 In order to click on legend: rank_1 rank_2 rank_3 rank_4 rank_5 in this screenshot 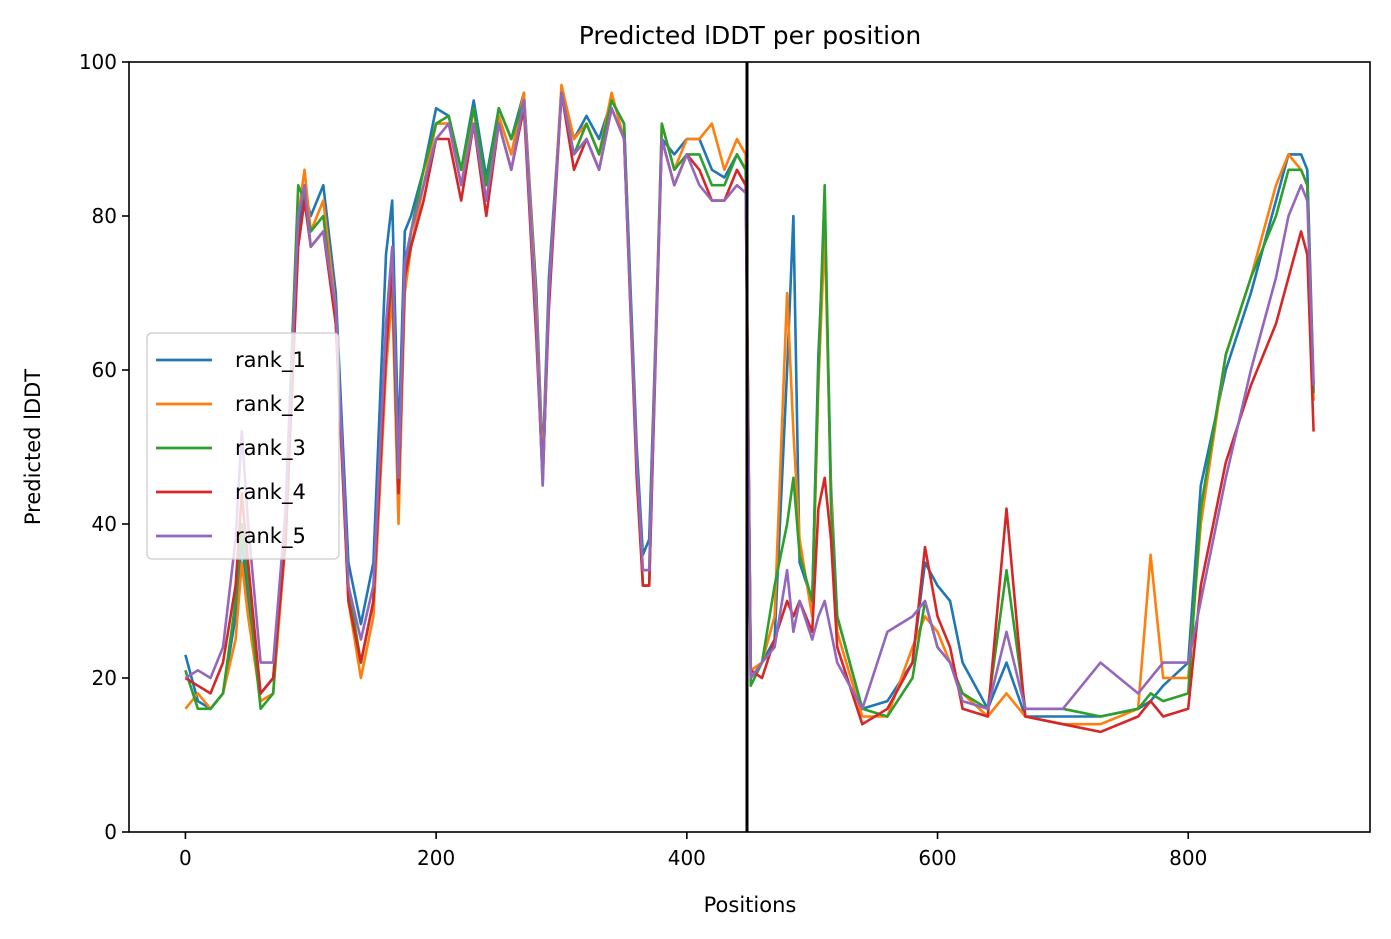, I will do `click(243, 446)`.